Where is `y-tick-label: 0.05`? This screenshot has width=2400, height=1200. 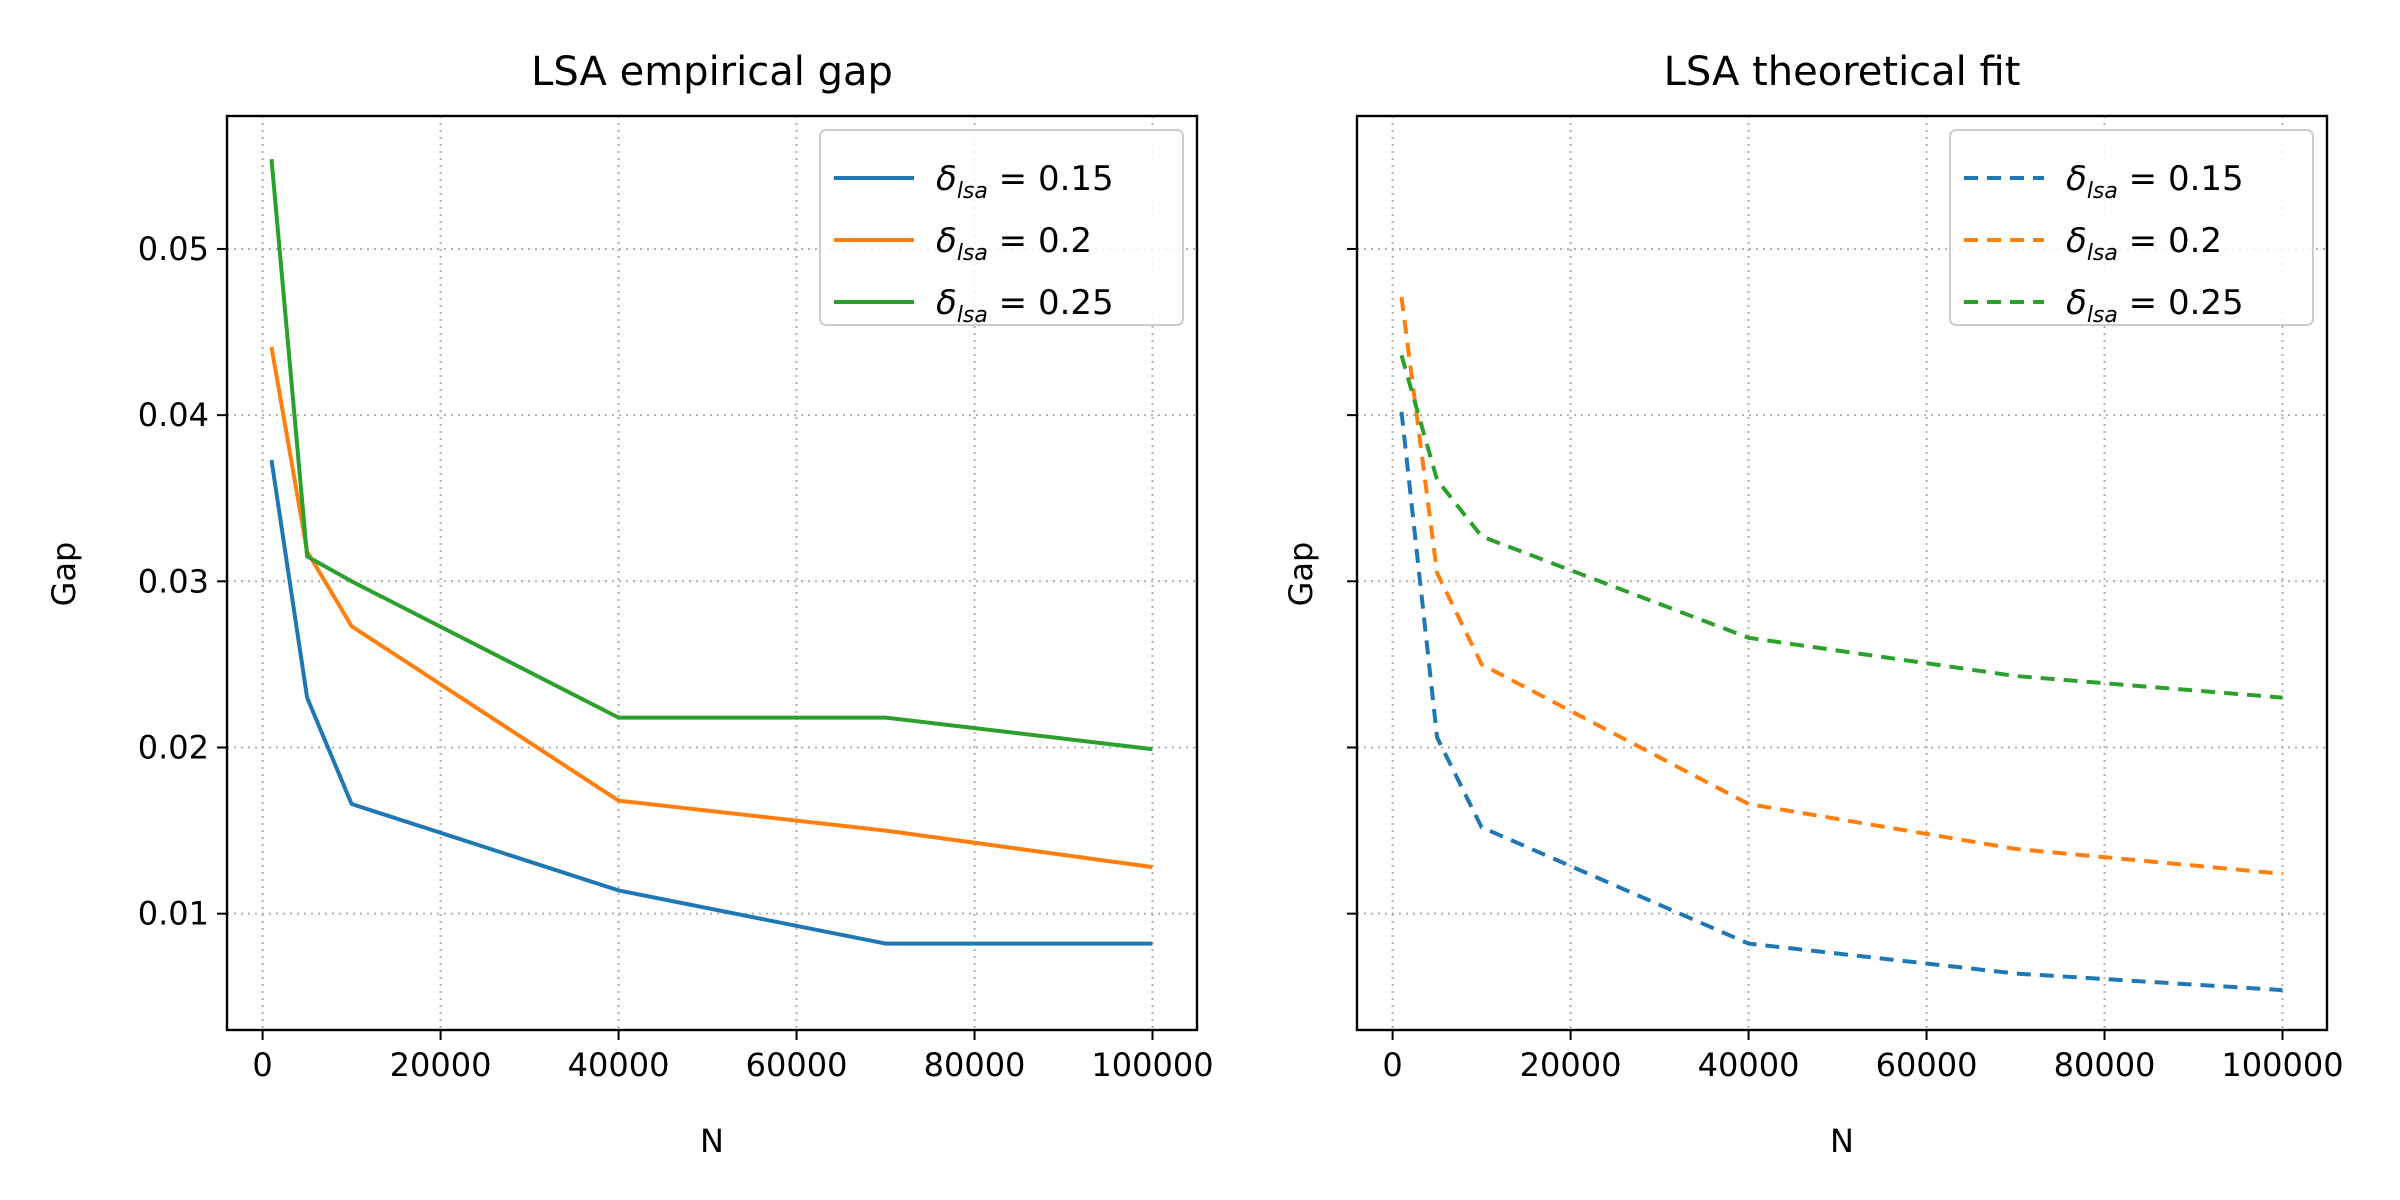 y-tick-label: 0.05 is located at coordinates (173, 249).